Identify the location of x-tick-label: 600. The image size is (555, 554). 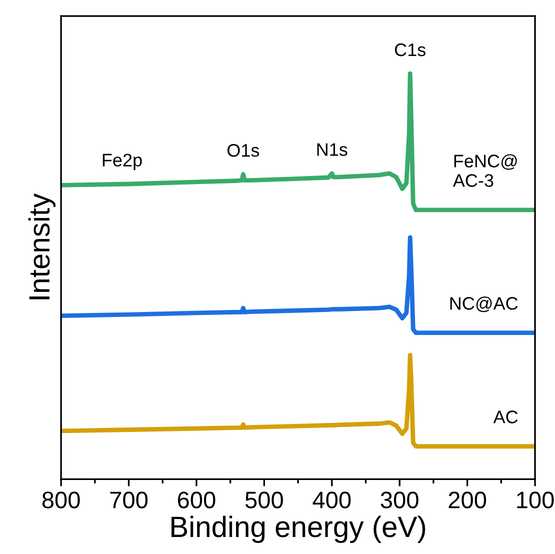
(197, 500).